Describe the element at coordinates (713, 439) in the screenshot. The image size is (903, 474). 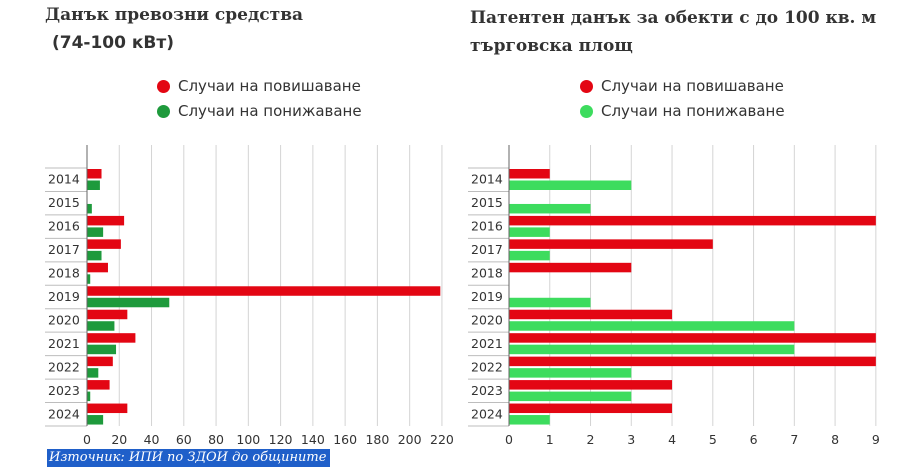
I see `x-tick-label: 5` at that location.